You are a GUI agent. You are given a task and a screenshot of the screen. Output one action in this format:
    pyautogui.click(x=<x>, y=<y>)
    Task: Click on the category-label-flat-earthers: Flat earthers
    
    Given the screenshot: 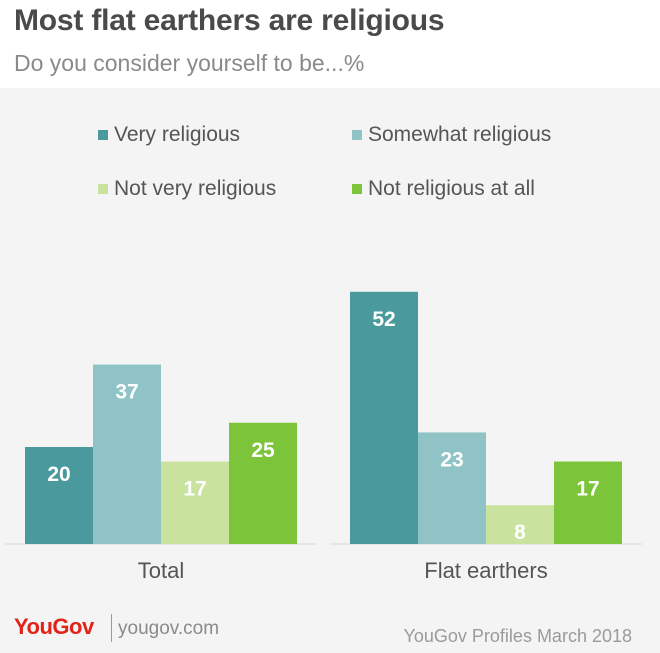 What is the action you would take?
    pyautogui.click(x=486, y=570)
    